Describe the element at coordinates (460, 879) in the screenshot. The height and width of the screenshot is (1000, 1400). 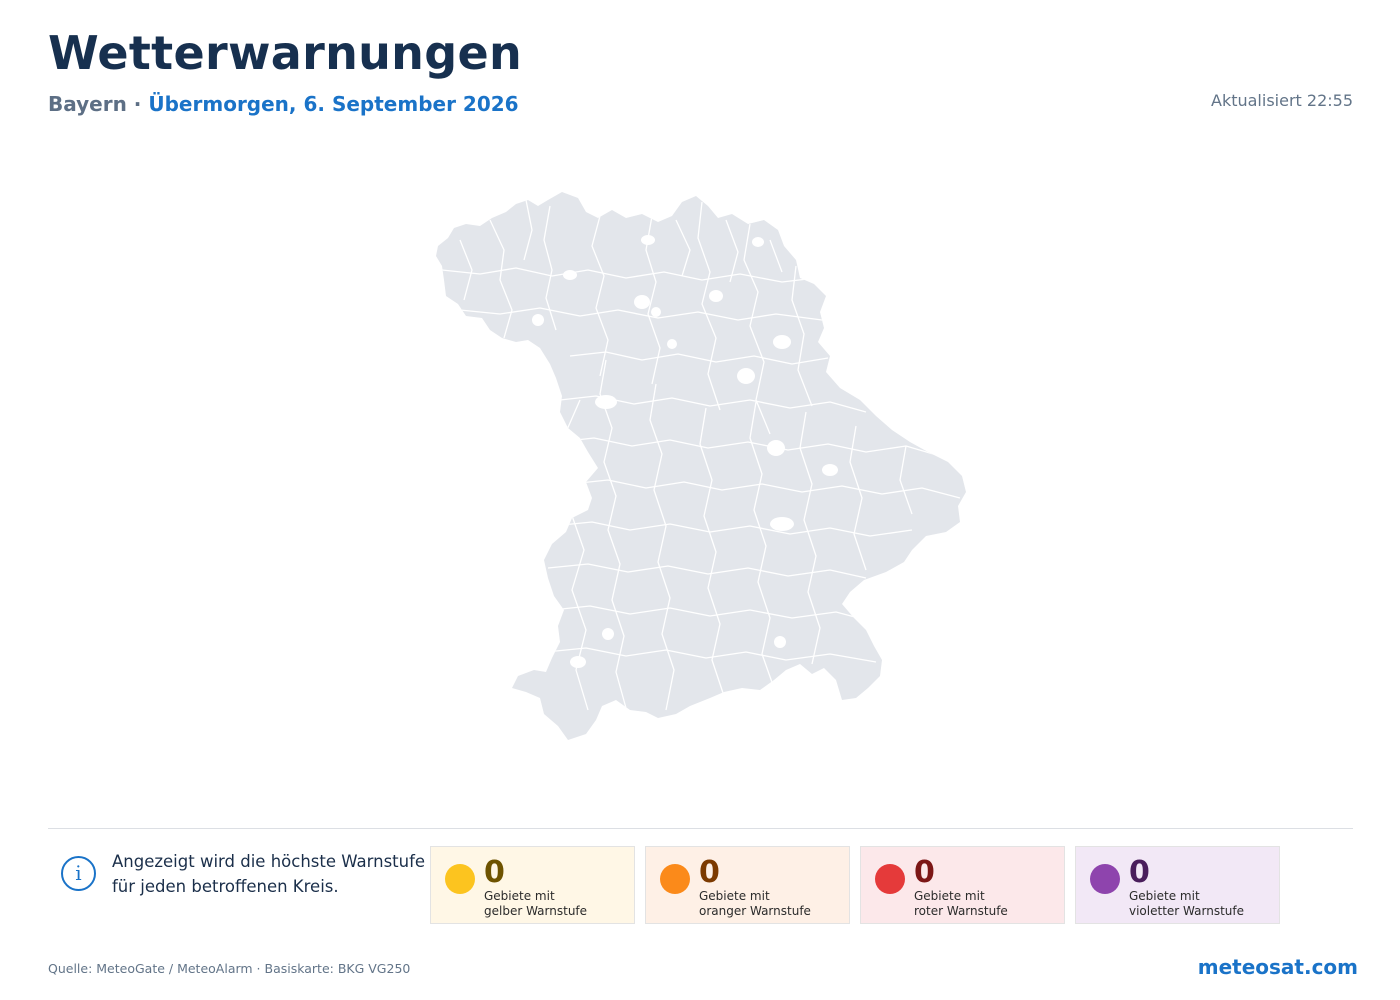
I see `yellow-dot-icon` at that location.